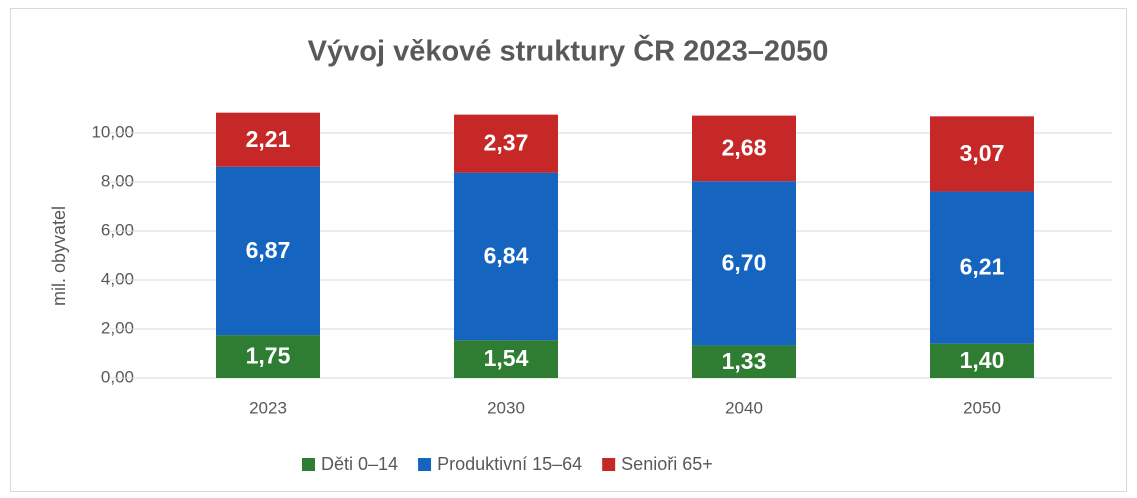 The height and width of the screenshot is (498, 1137). Describe the element at coordinates (359, 464) in the screenshot. I see `legend-label: Děti 0–14` at that location.